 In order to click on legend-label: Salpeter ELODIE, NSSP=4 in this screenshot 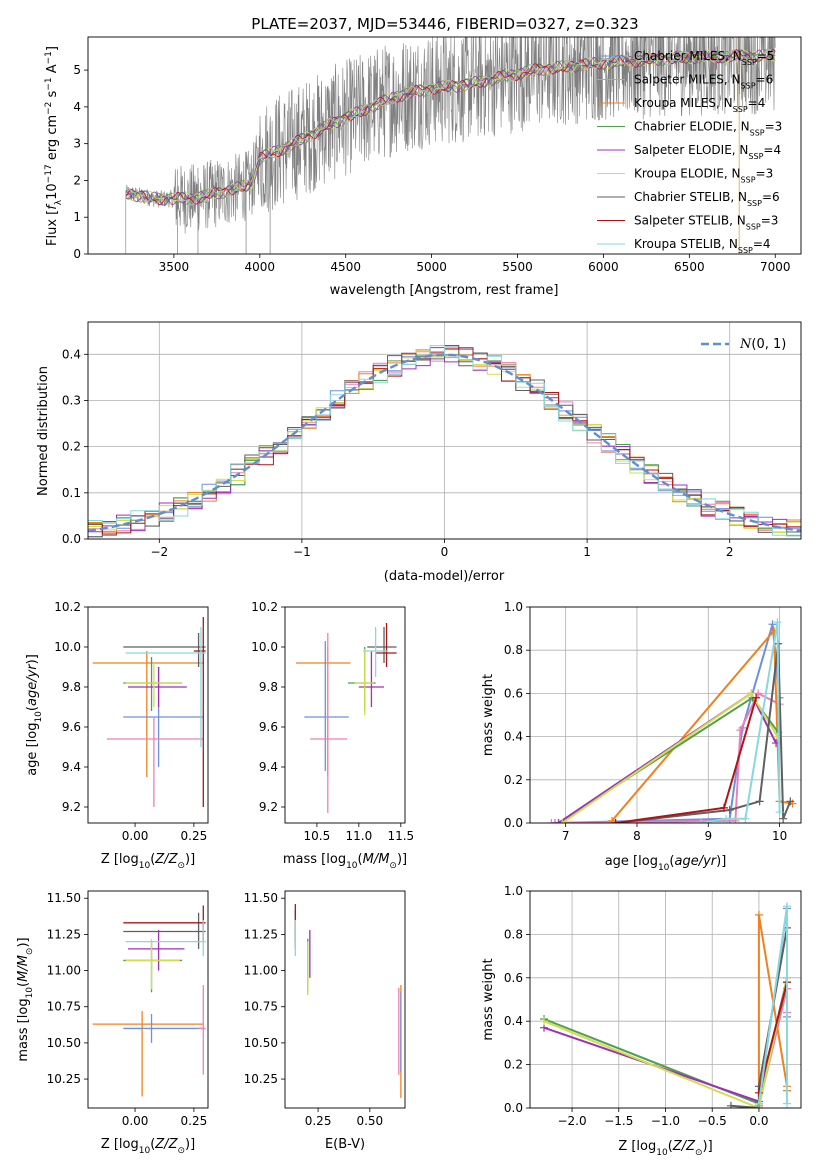, I will do `click(707, 152)`.